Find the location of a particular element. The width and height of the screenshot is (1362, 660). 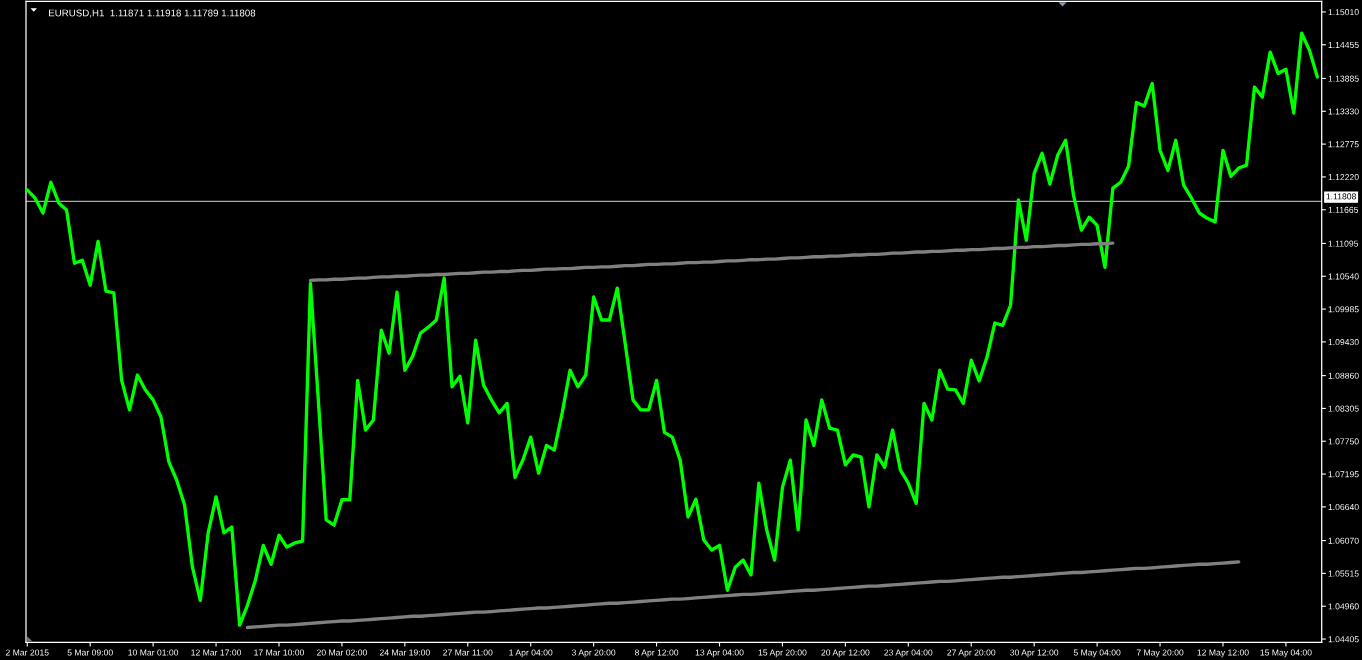

x-tick-label: 20 Apr 12:00 is located at coordinates (845, 653).